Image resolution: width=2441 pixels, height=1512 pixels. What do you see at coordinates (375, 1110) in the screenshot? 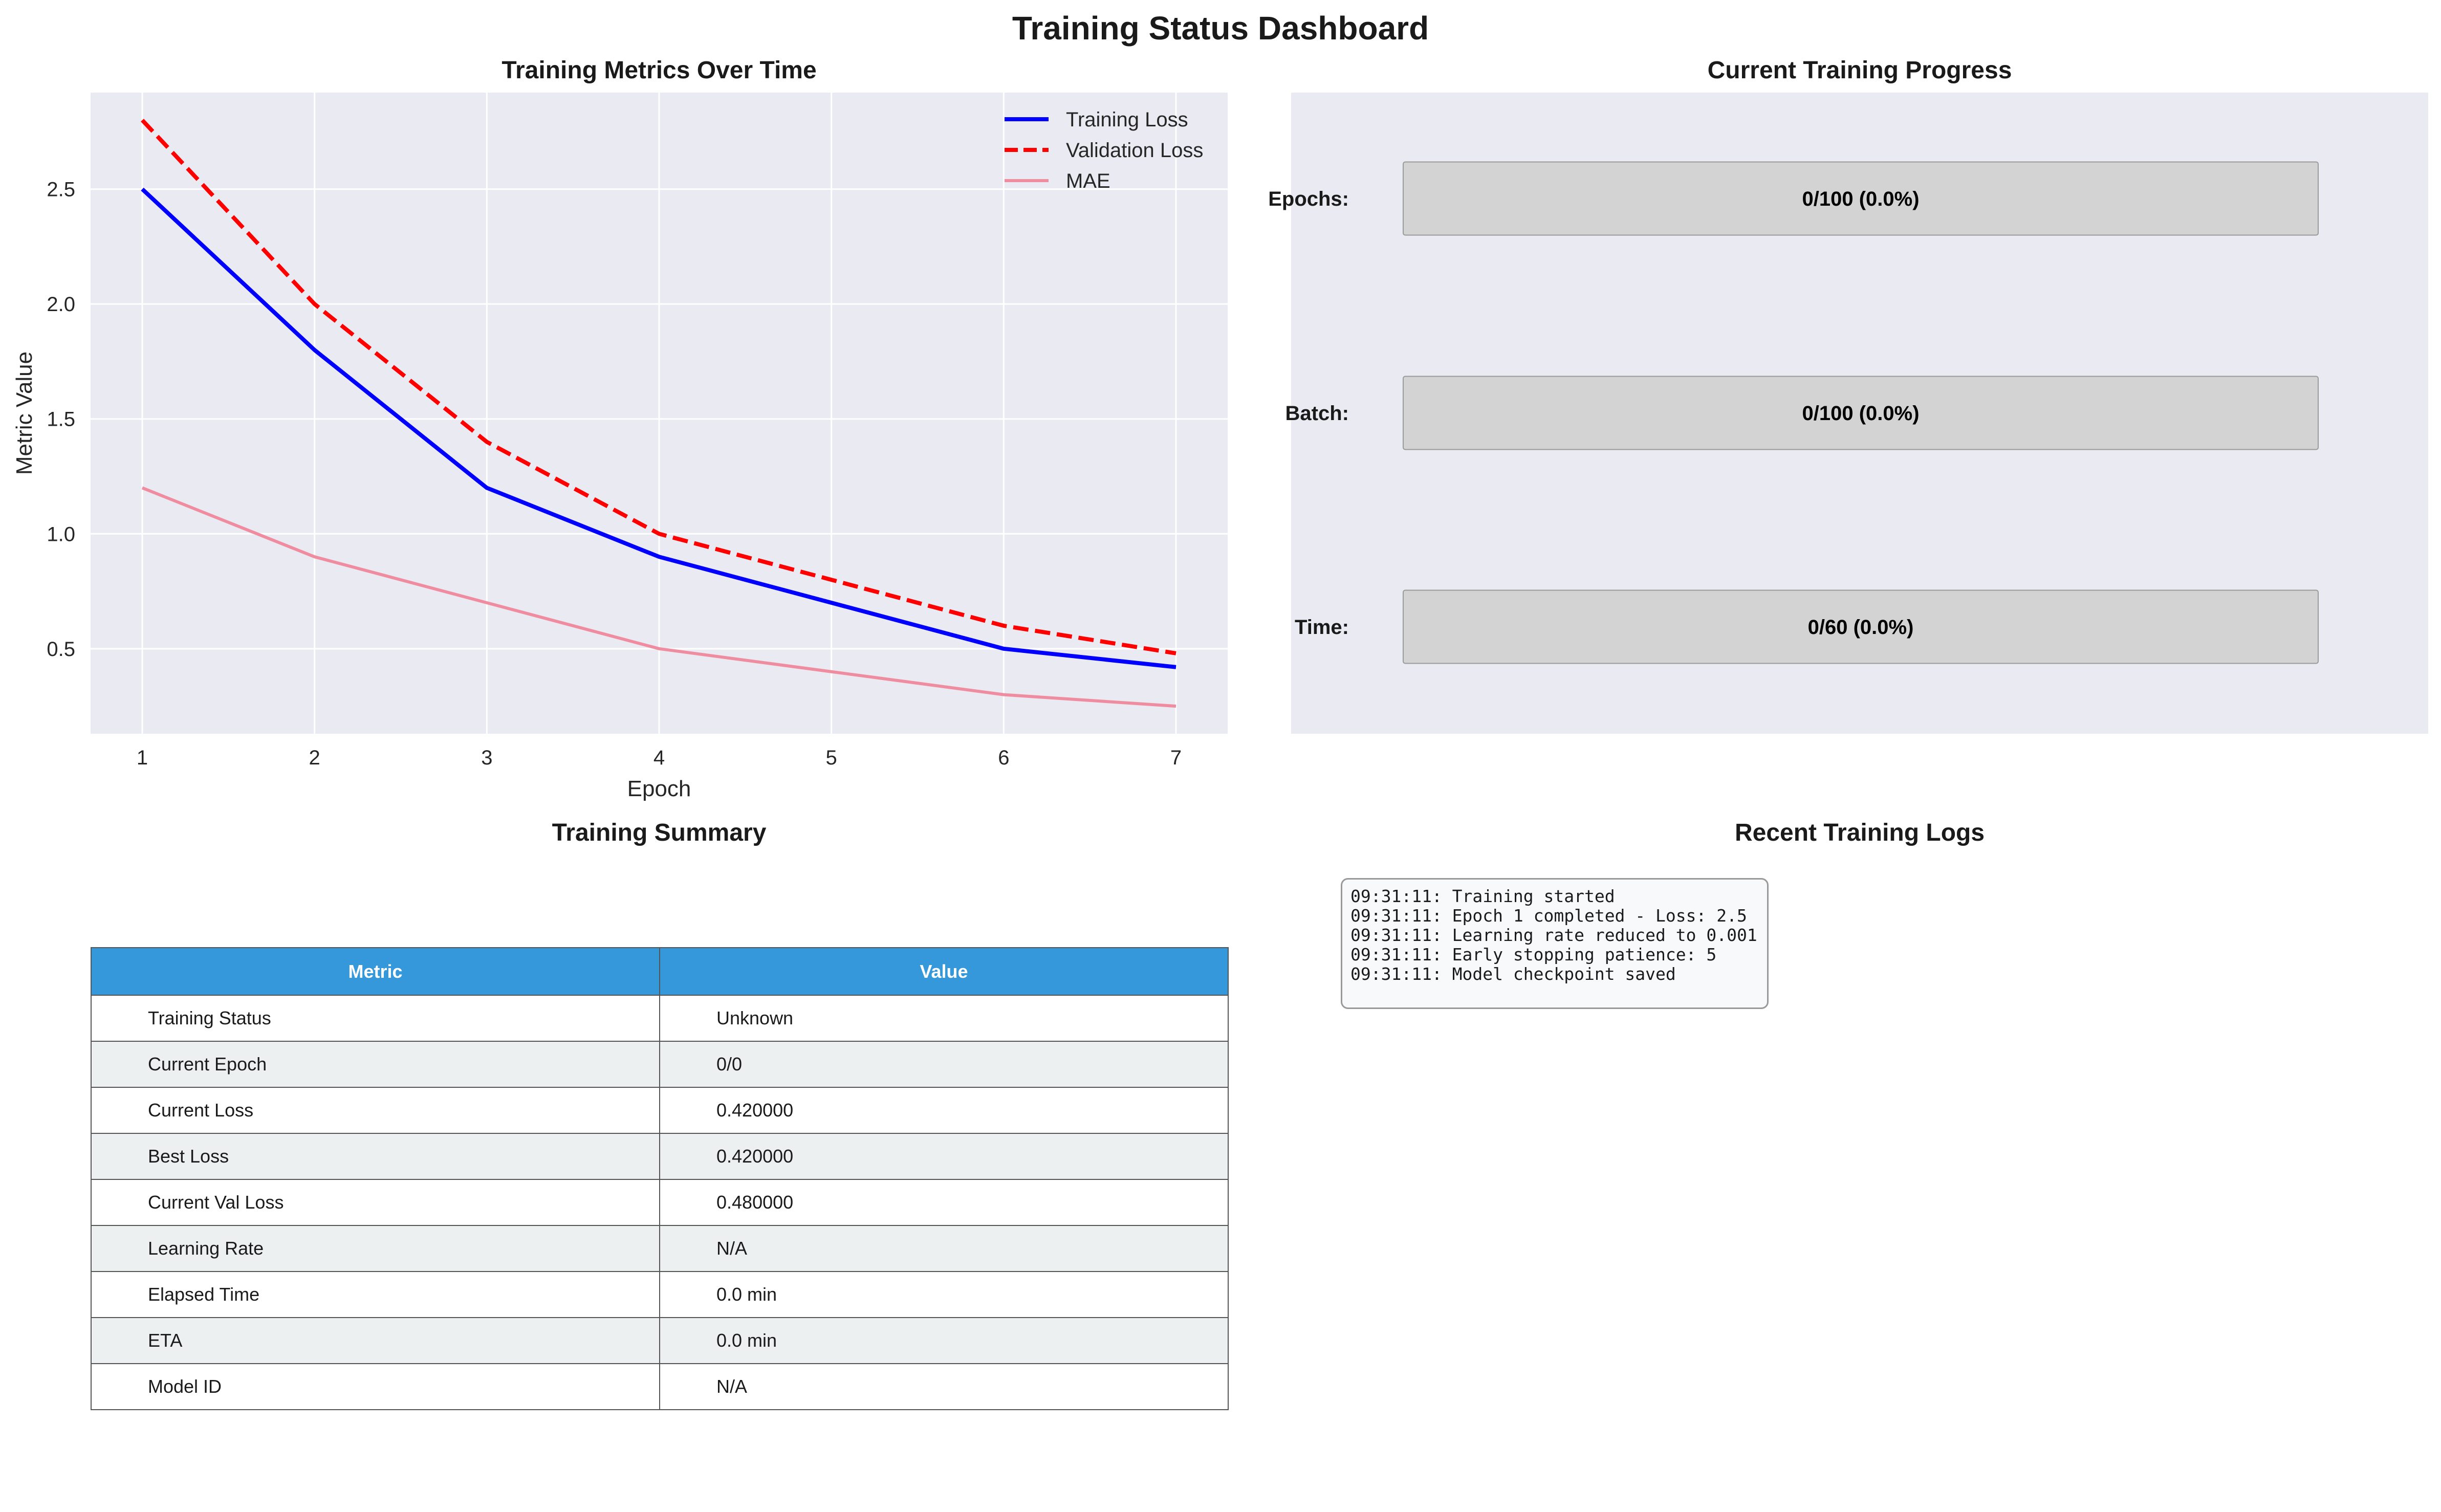
I see `summary-metric-cell: Current Loss` at bounding box center [375, 1110].